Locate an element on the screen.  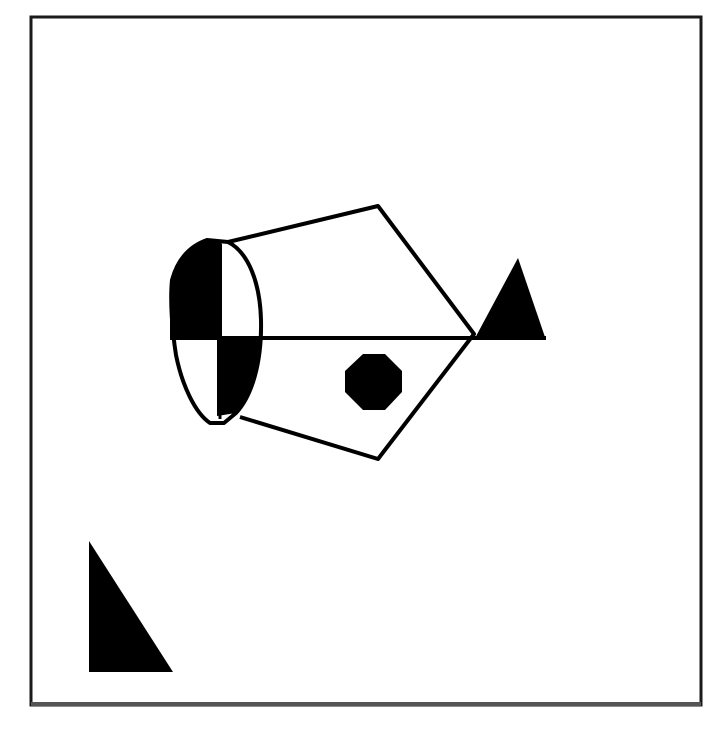
left-segment-outline is located at coordinates (216, 331).